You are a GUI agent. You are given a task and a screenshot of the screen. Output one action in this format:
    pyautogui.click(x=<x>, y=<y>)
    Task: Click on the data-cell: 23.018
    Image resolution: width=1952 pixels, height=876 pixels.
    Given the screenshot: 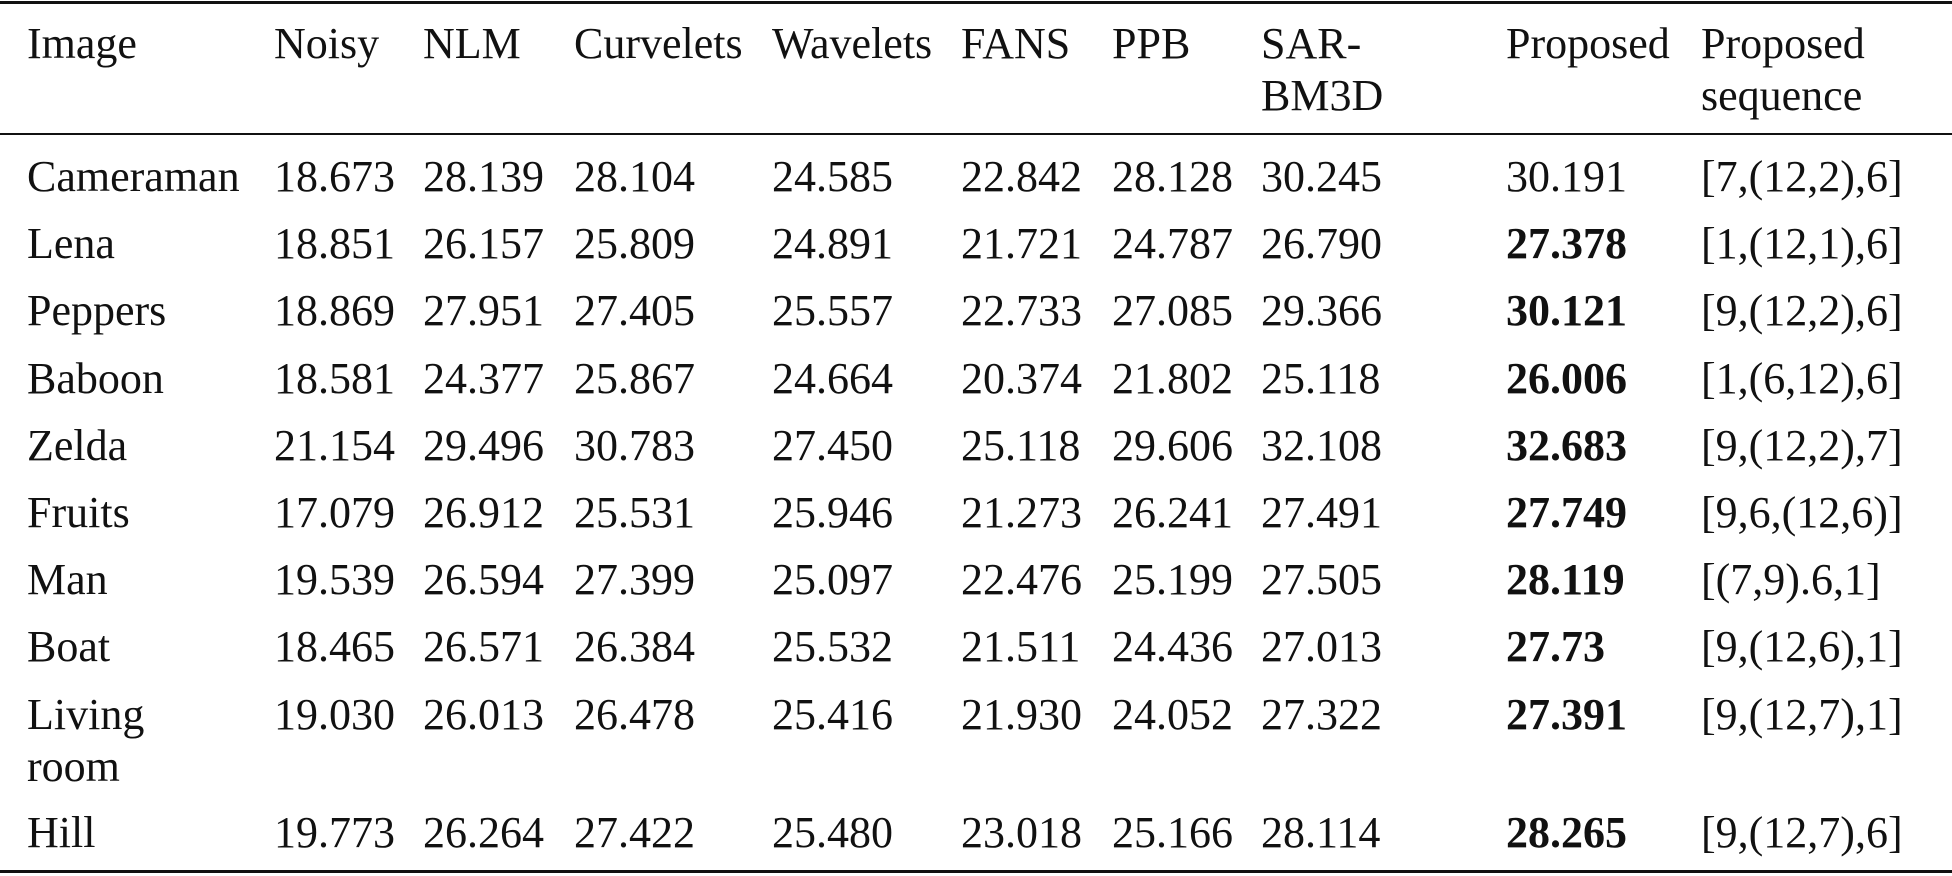 What is the action you would take?
    pyautogui.click(x=1021, y=832)
    